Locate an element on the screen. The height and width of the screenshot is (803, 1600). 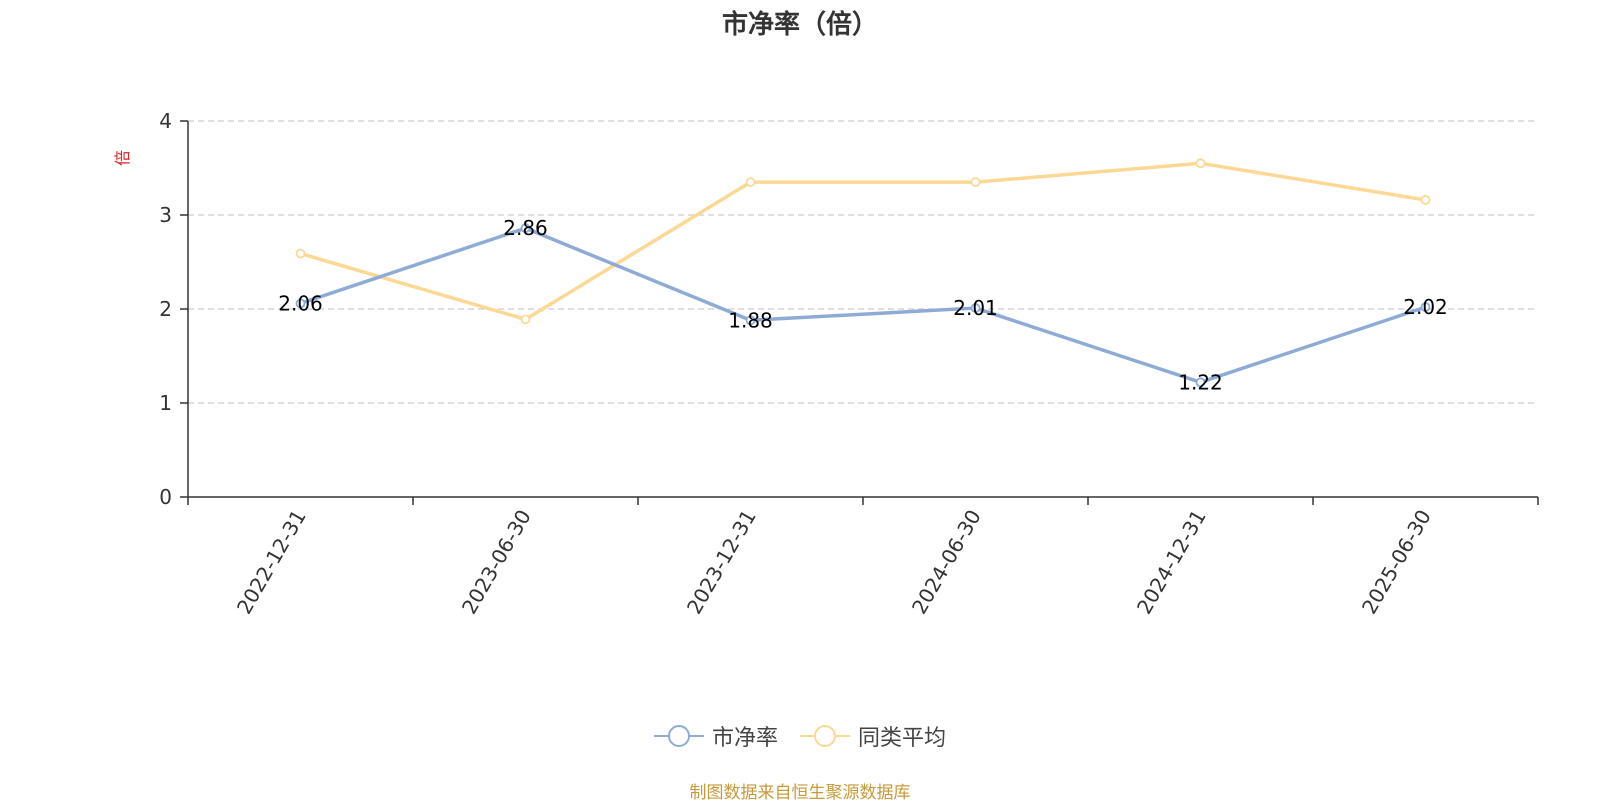
x-tick-label: 2024-12-31 is located at coordinates (1171, 562).